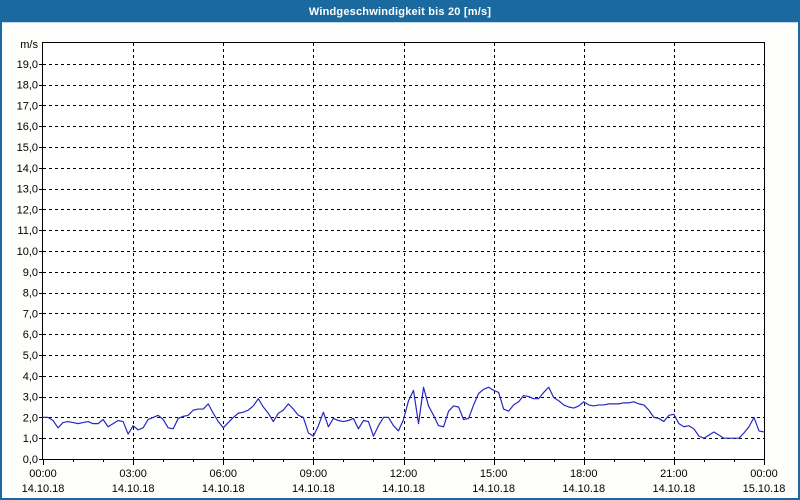  What do you see at coordinates (403, 412) in the screenshot?
I see `wind-speed-line` at bounding box center [403, 412].